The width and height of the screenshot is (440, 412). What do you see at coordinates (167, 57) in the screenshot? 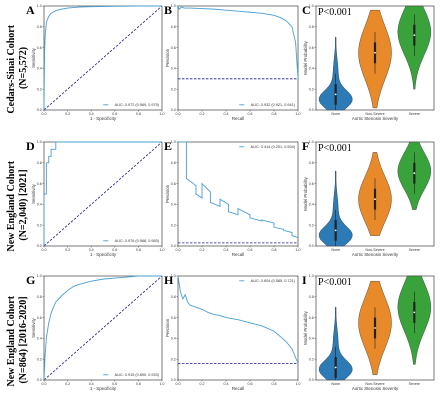
I see `y-axis-label: Precision` at bounding box center [167, 57].